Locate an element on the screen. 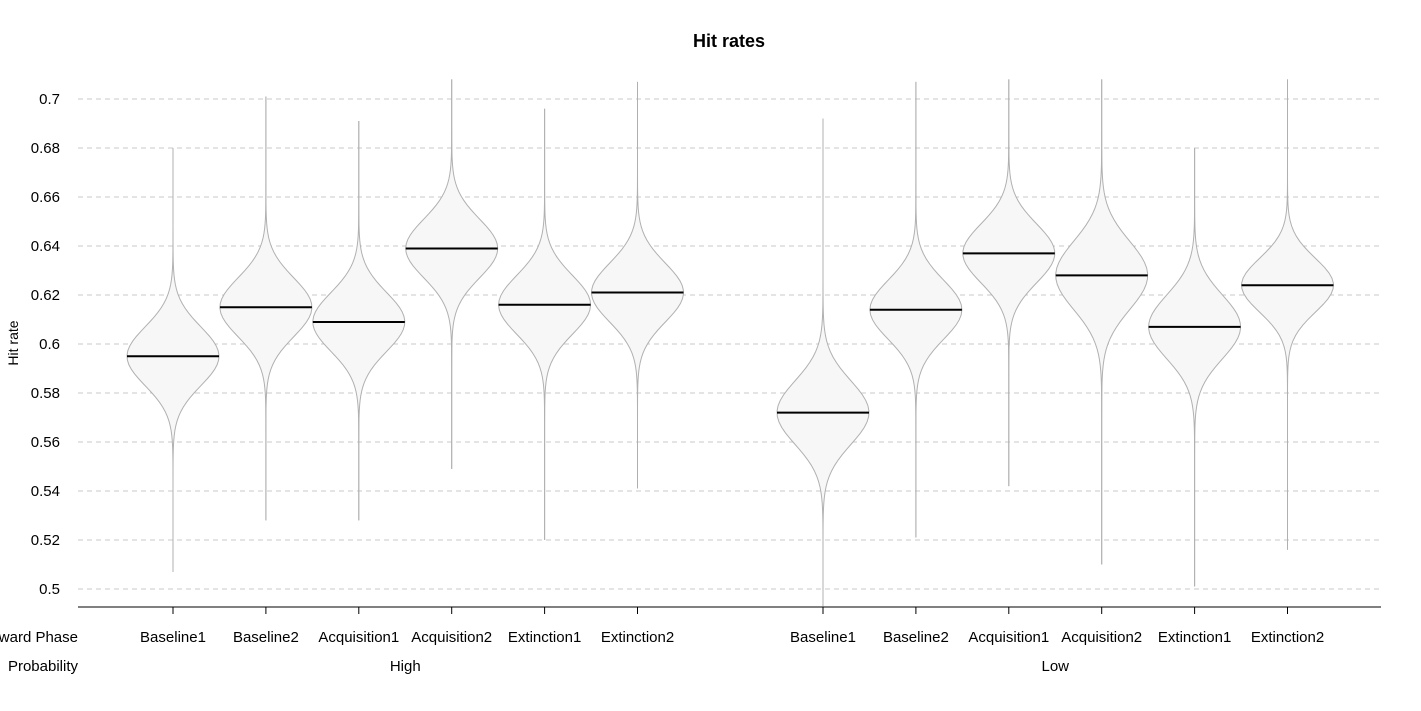 The height and width of the screenshot is (711, 1421). y-tick-label: 0.6 is located at coordinates (49, 344).